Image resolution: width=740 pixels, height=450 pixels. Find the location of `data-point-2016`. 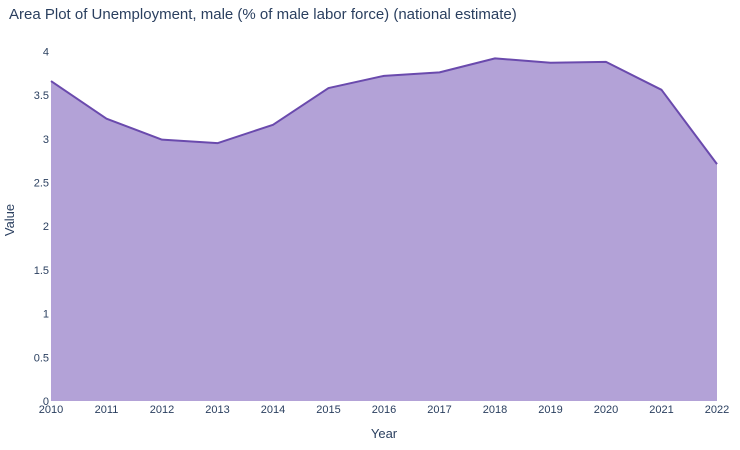

data-point-2016 is located at coordinates (384, 76).